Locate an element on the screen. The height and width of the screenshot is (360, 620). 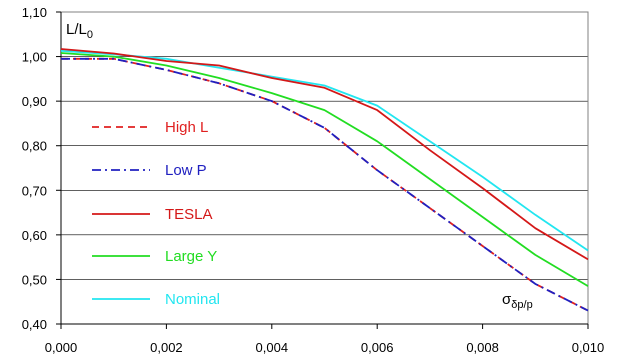
x-tick-label-5: 0,010 is located at coordinates (588, 347).